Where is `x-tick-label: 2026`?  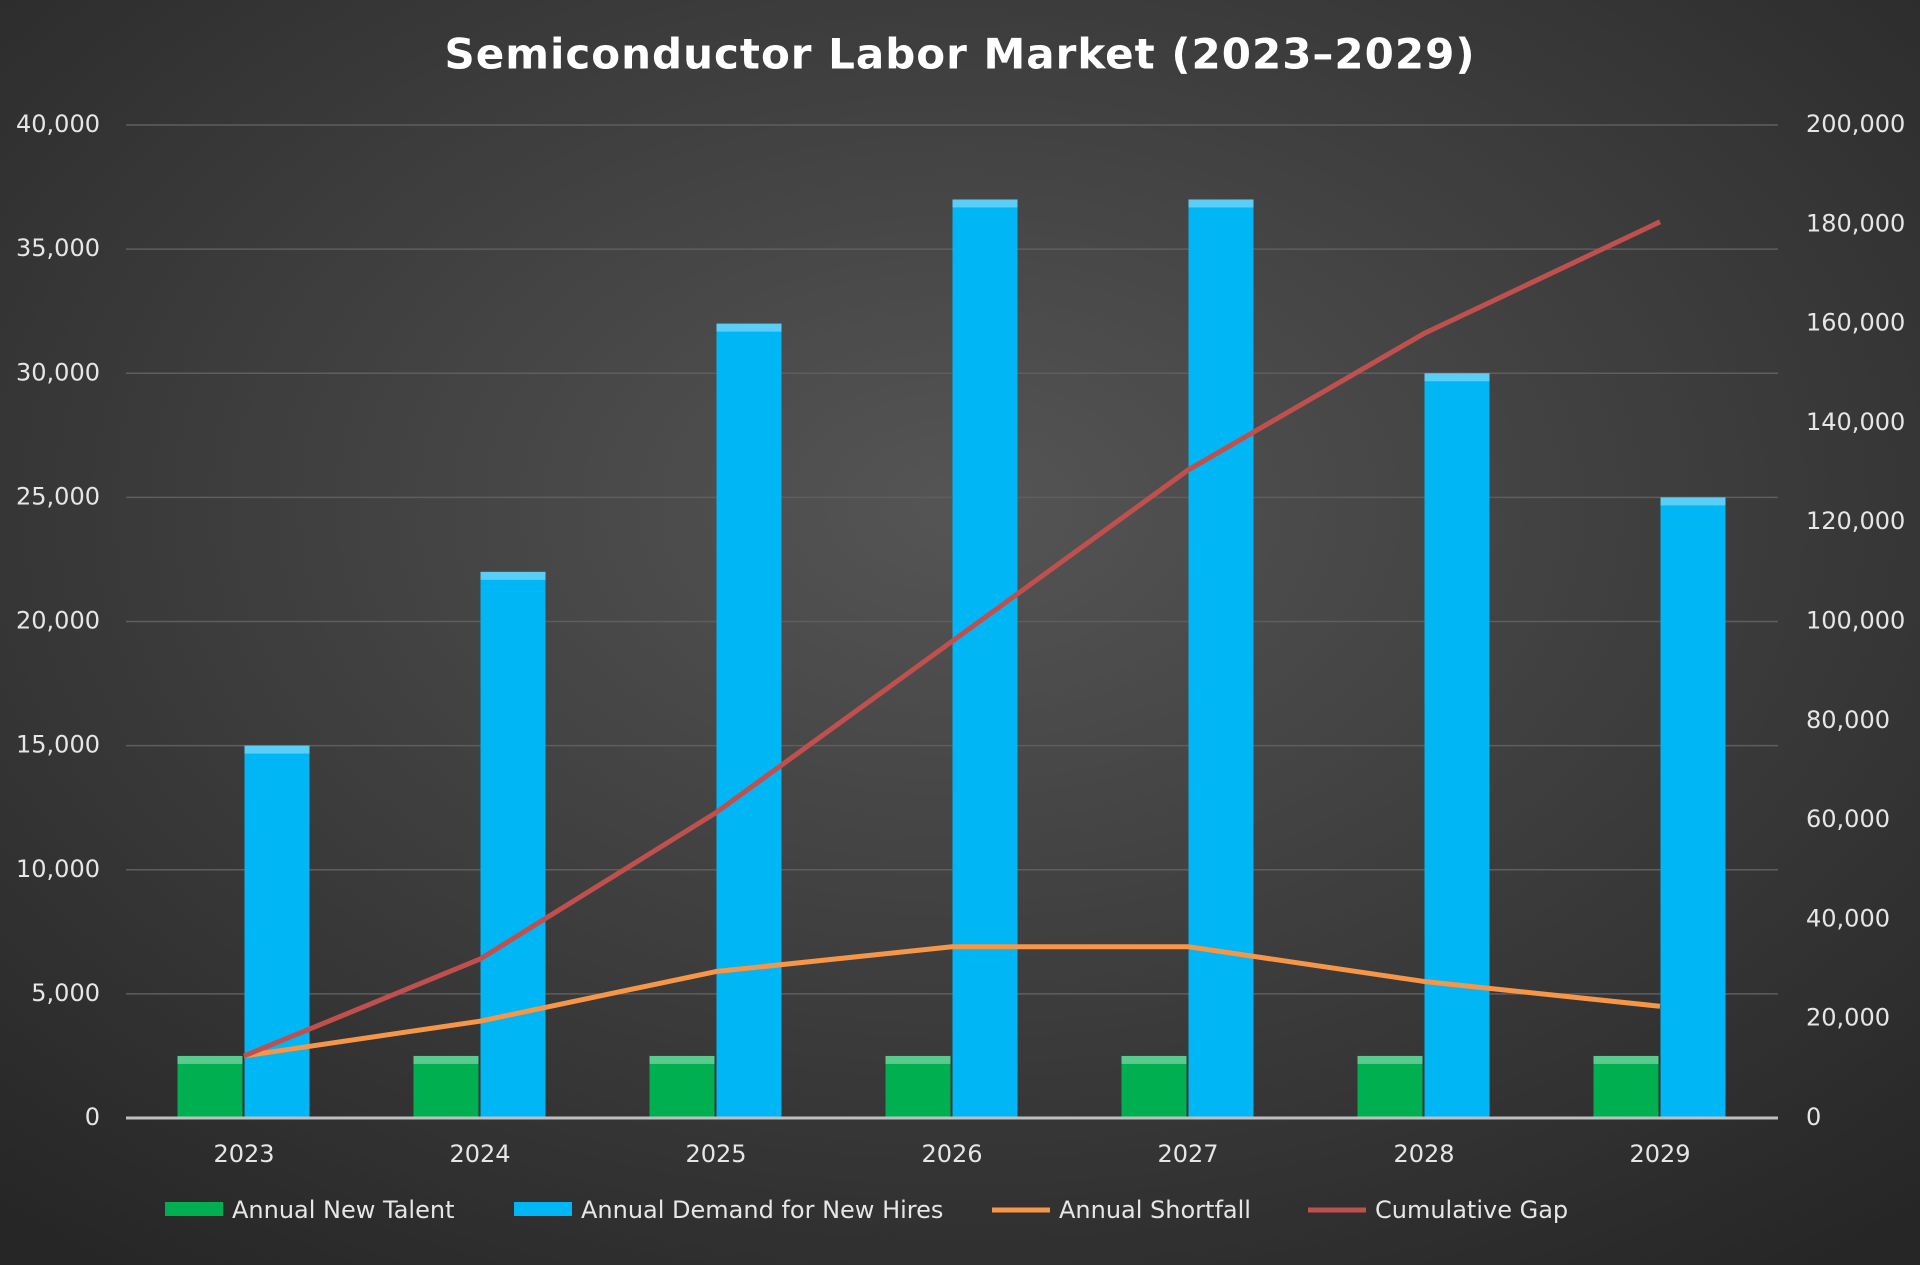
x-tick-label: 2026 is located at coordinates (951, 1154).